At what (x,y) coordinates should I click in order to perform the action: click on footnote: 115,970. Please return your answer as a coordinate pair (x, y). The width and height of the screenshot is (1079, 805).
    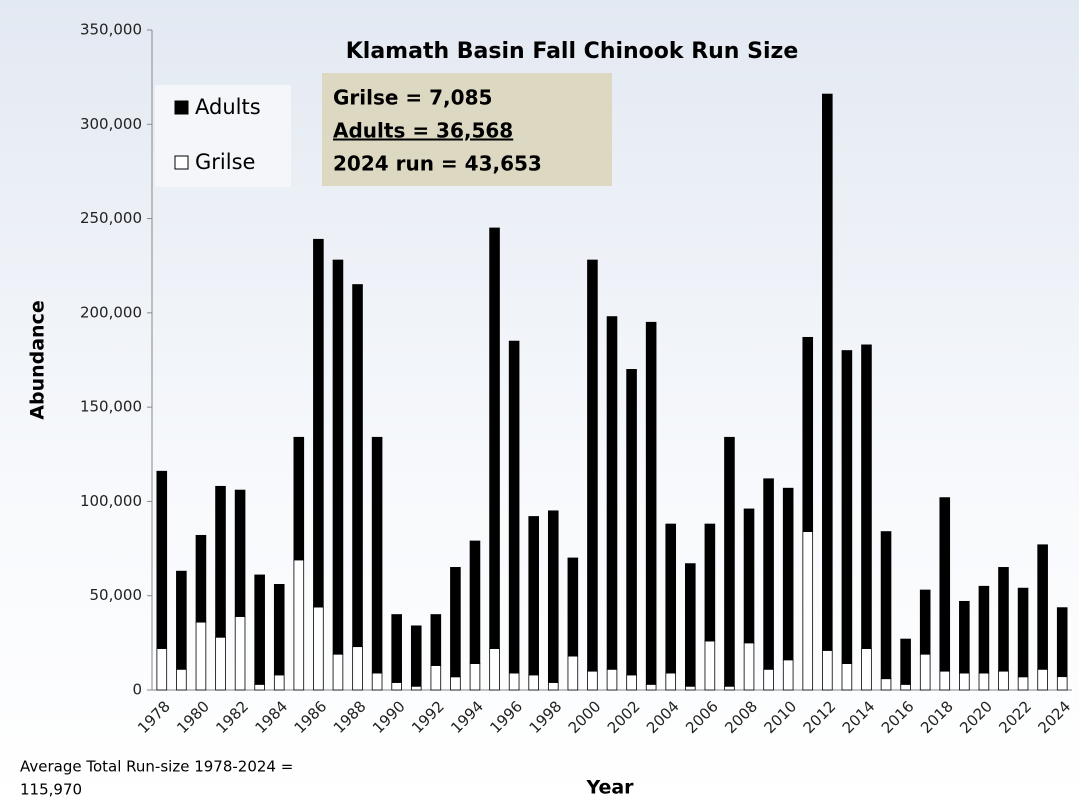
    Looking at the image, I should click on (51, 790).